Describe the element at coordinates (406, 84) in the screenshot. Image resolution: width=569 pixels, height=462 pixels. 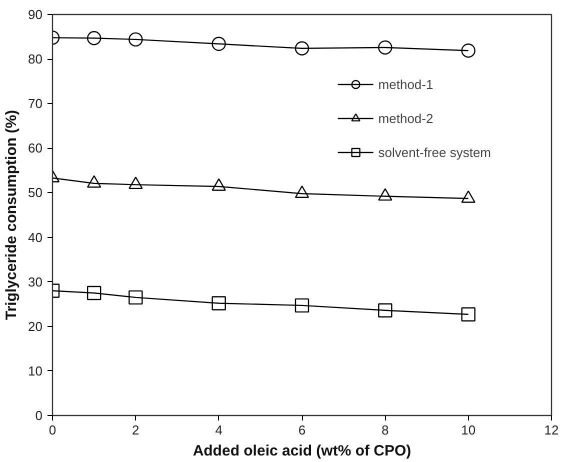
I see `legend-label: method-1` at that location.